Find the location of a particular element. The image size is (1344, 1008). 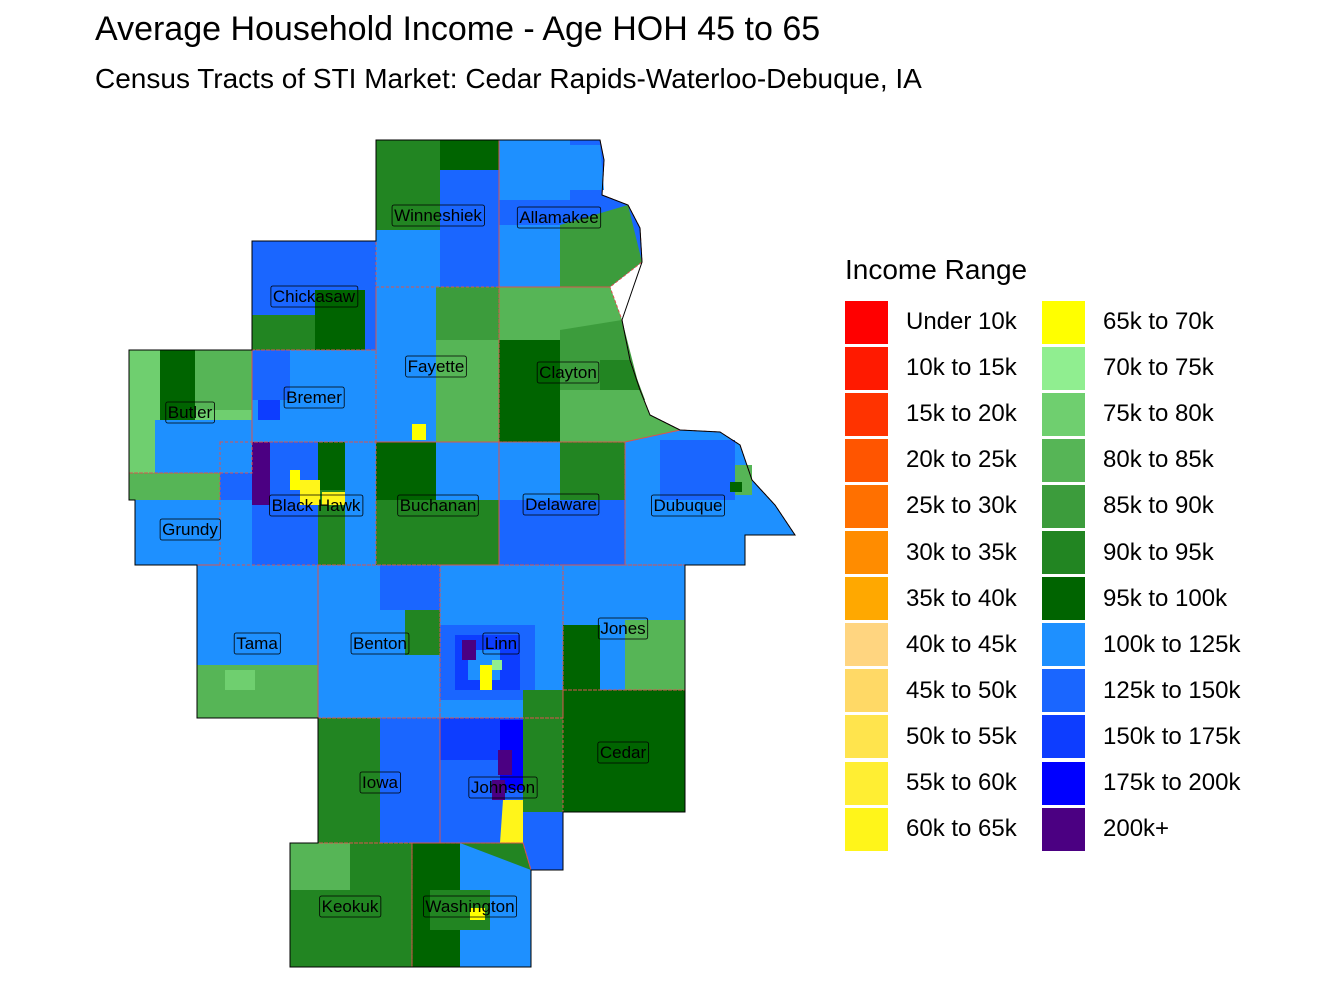

legend-item: 200k+ is located at coordinates (1105, 829).